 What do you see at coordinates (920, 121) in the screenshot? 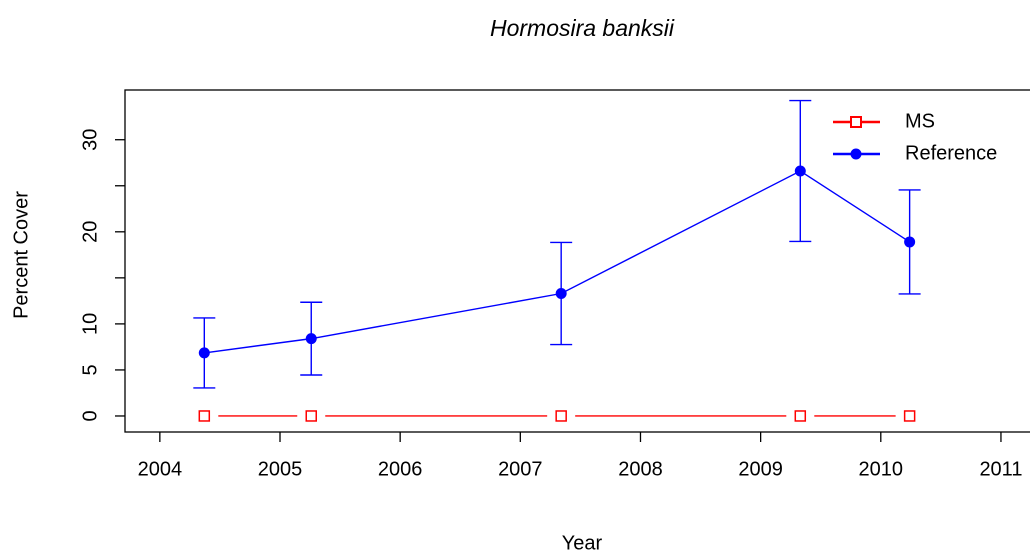
I see `legend-label: MS` at bounding box center [920, 121].